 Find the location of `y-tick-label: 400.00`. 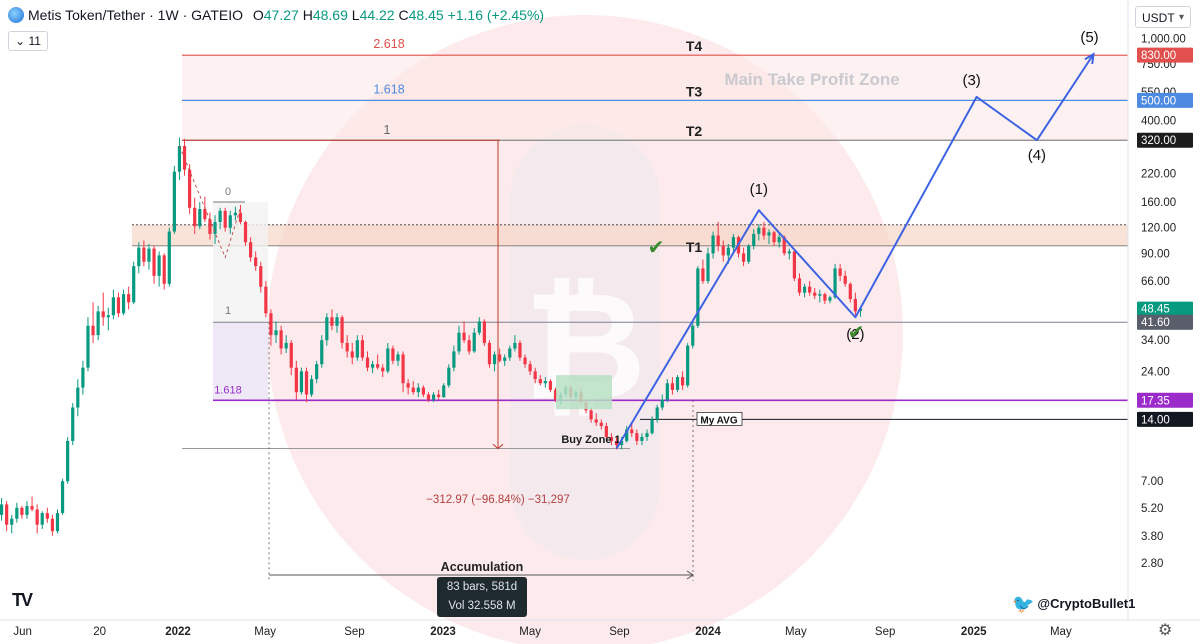

y-tick-label: 400.00 is located at coordinates (1158, 121).